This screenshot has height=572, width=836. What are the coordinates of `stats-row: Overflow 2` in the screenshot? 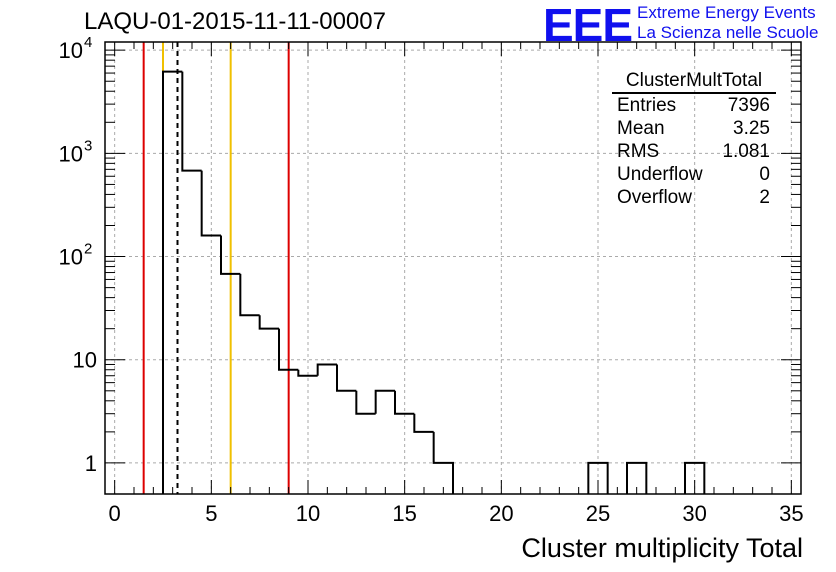 It's located at (694, 197).